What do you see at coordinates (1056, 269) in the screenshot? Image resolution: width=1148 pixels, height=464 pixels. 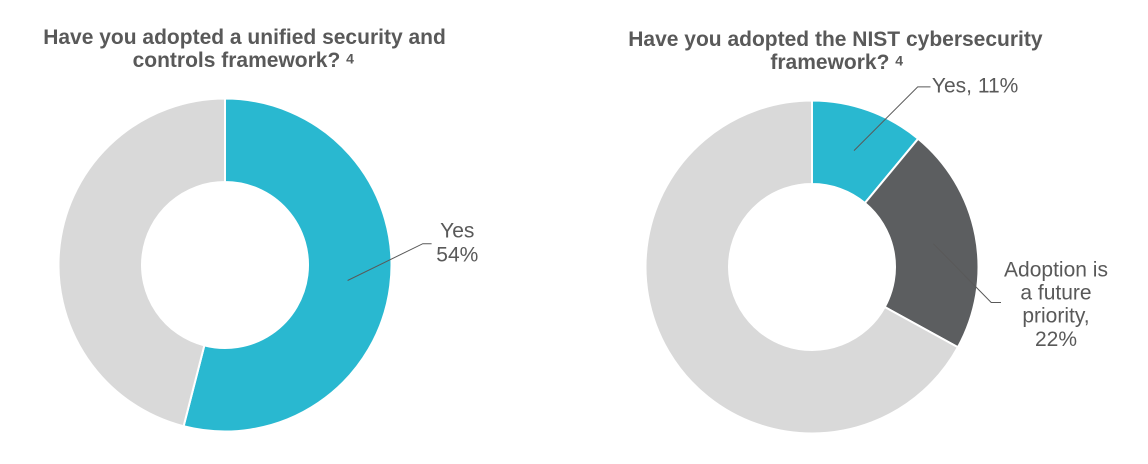 I see `svg-text: Adoption is` at bounding box center [1056, 269].